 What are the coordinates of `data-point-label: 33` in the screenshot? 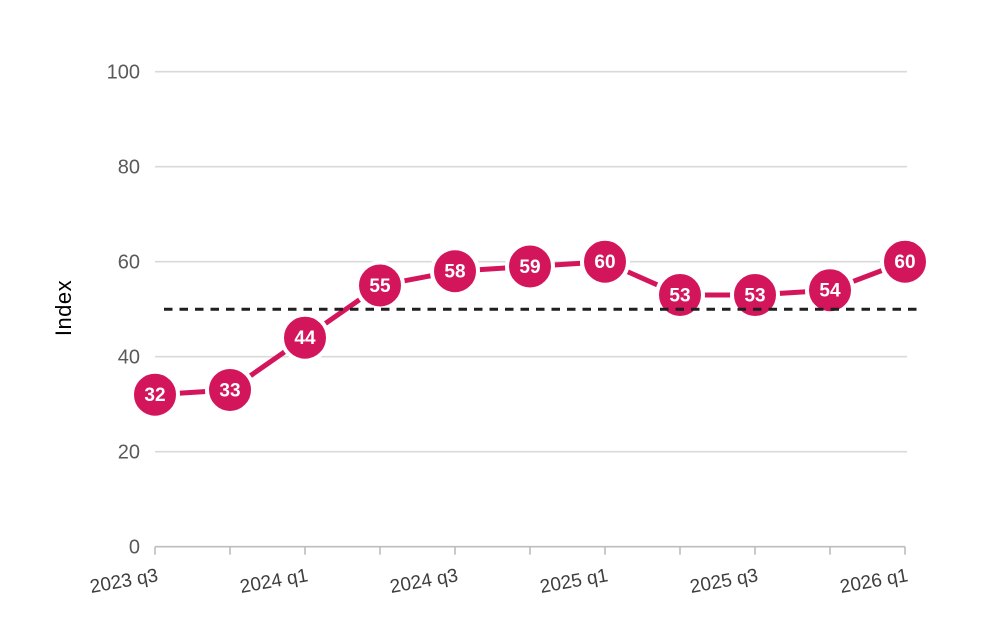 It's located at (229, 390).